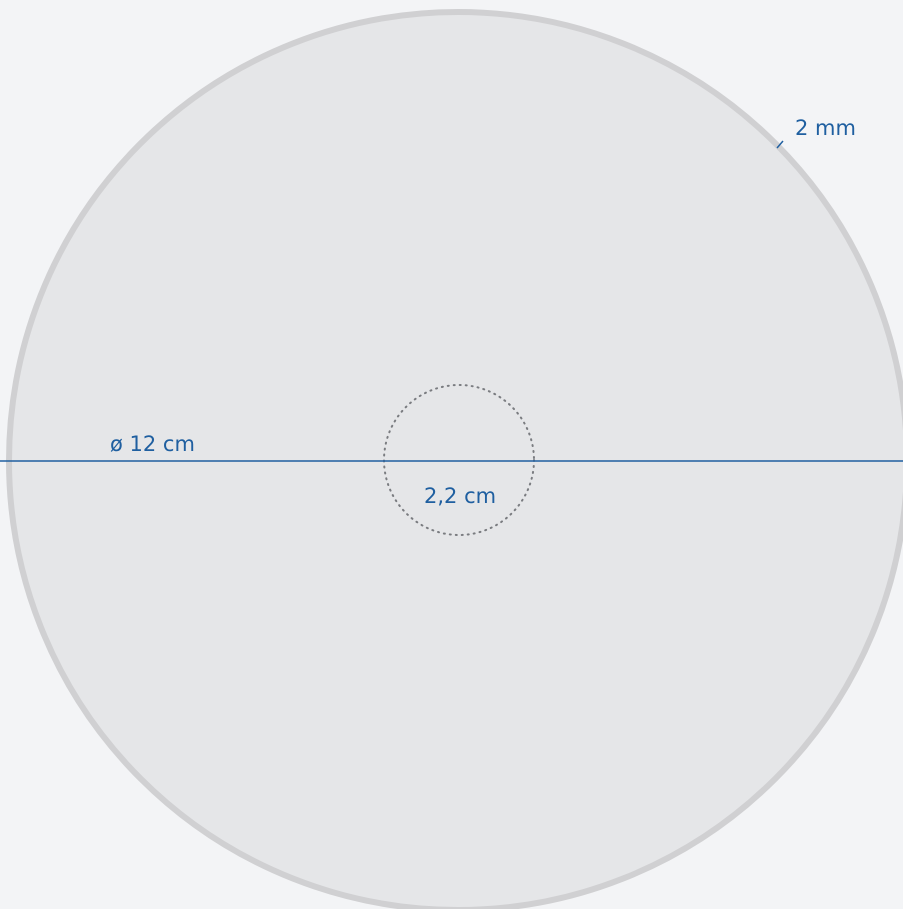 The width and height of the screenshot is (903, 909). I want to click on rim-leader-line, so click(780, 144).